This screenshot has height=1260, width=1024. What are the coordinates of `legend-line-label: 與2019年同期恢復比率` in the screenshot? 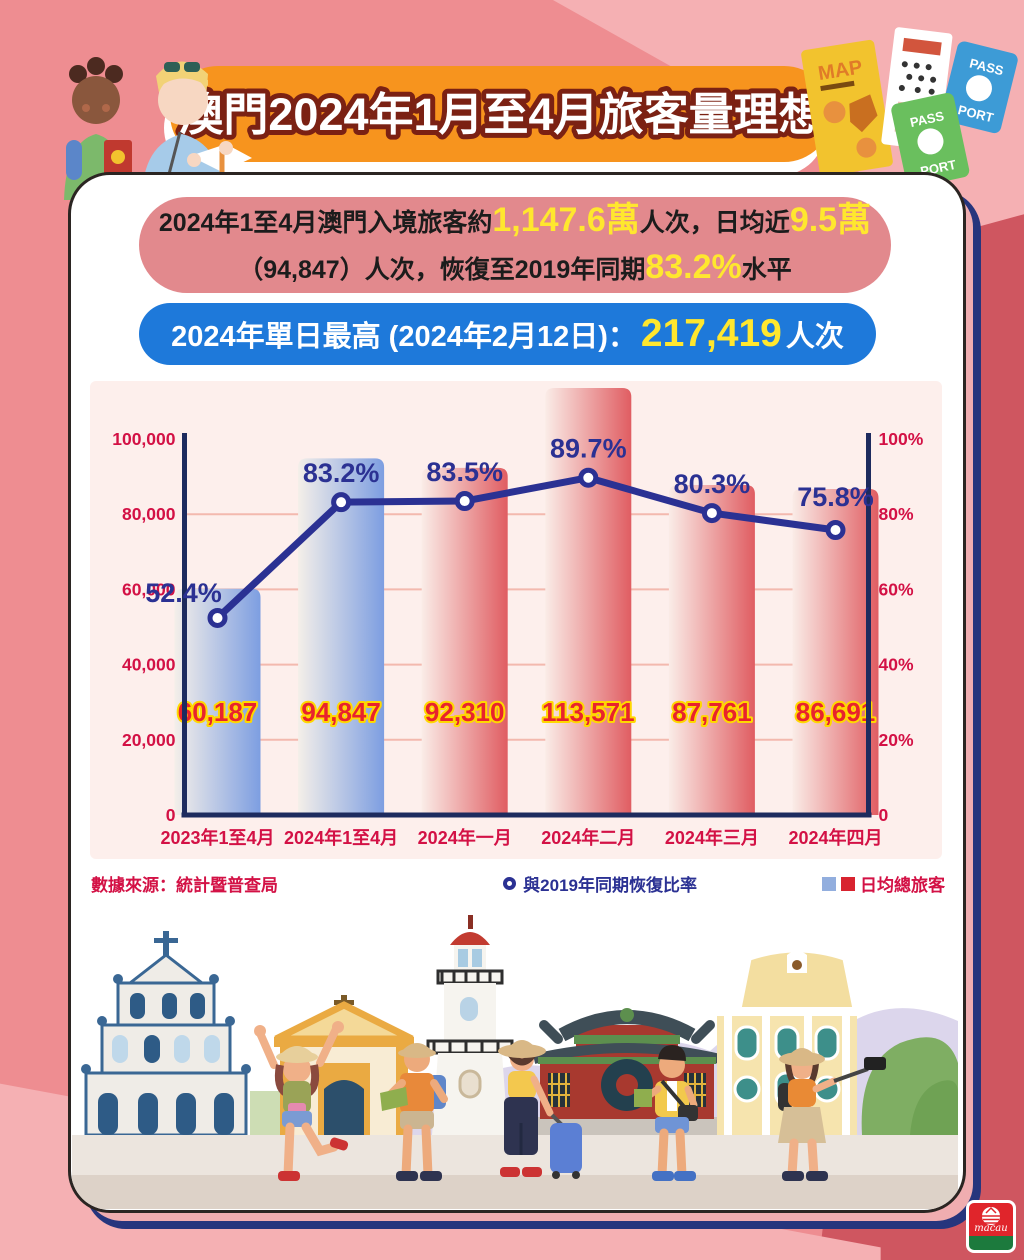 It's located at (610, 885).